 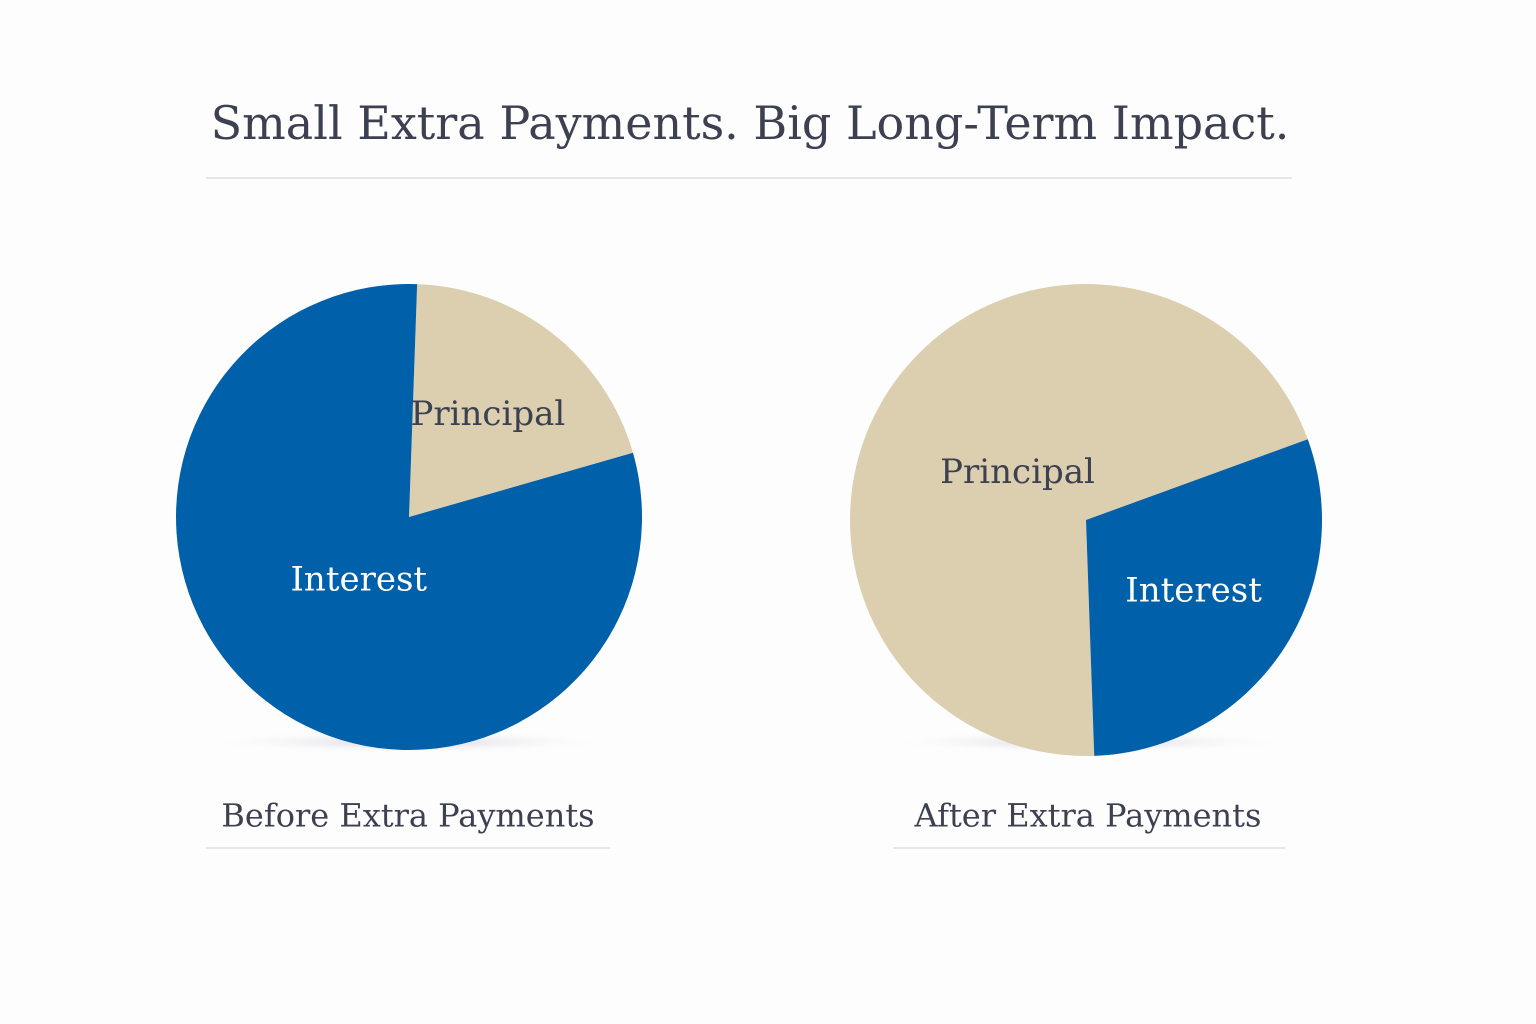 What do you see at coordinates (1088, 816) in the screenshot?
I see `pie-caption: After Extra Payments` at bounding box center [1088, 816].